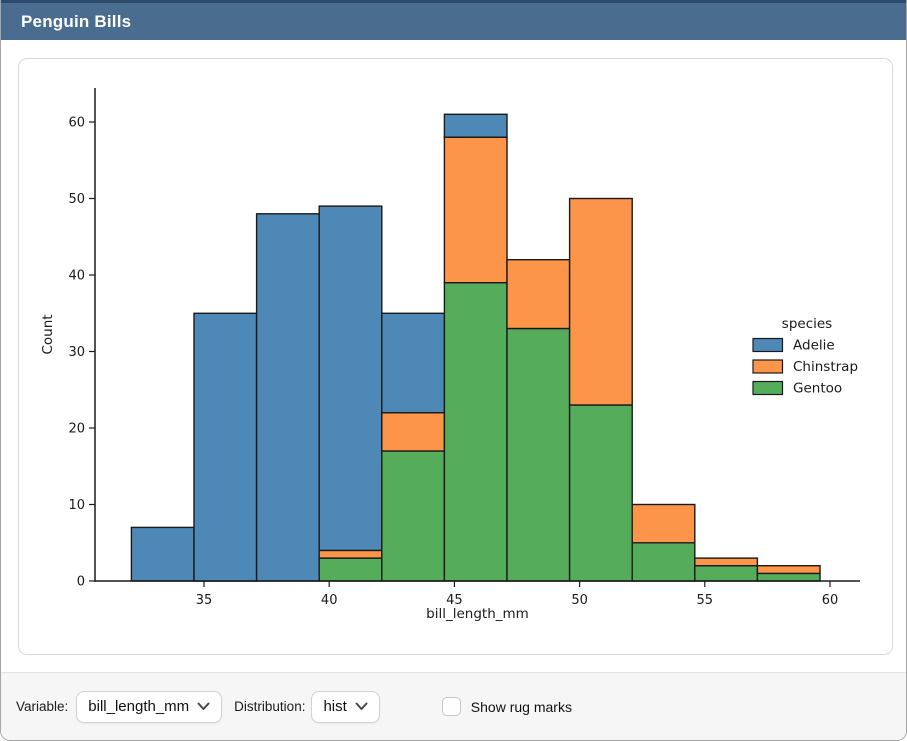 This screenshot has width=907, height=741. What do you see at coordinates (76, 21) in the screenshot?
I see `window-title: Penguin Bills` at bounding box center [76, 21].